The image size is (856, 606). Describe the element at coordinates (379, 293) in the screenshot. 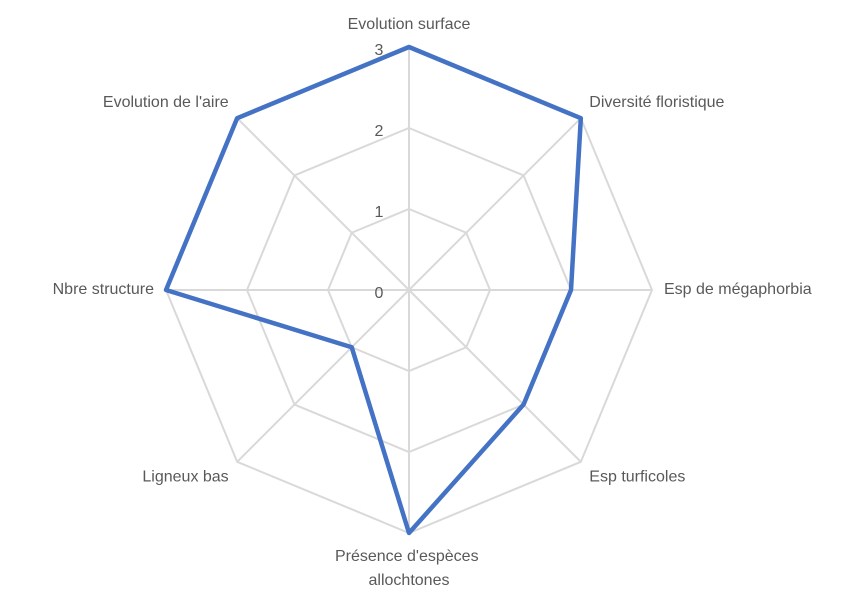

I see `r-tick-label: 0` at that location.